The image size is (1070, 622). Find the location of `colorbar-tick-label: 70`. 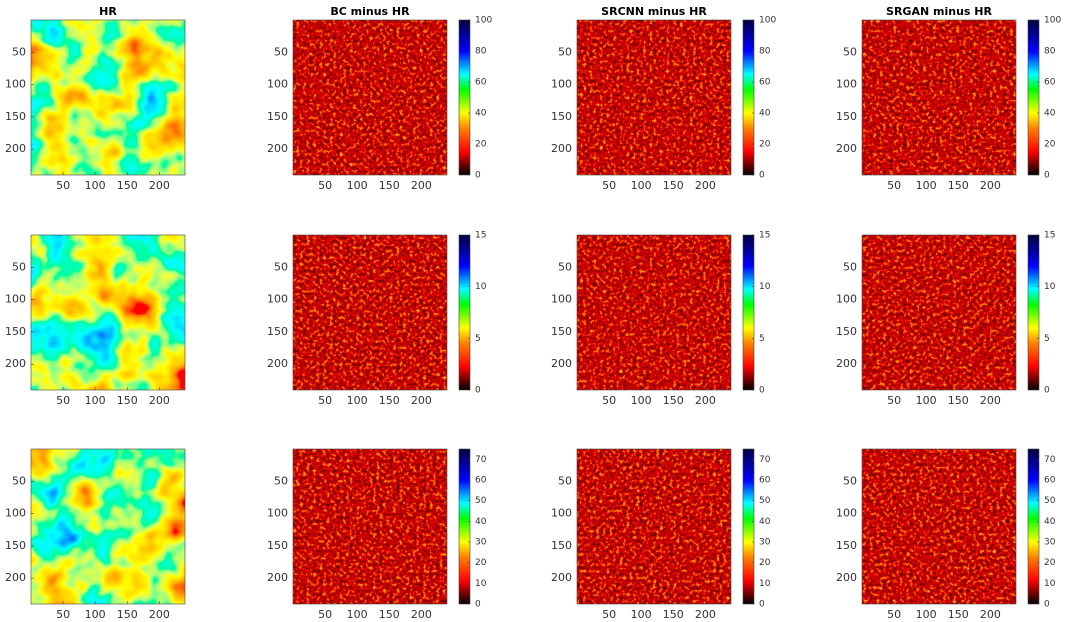

colorbar-tick-label: 70 is located at coordinates (765, 460).